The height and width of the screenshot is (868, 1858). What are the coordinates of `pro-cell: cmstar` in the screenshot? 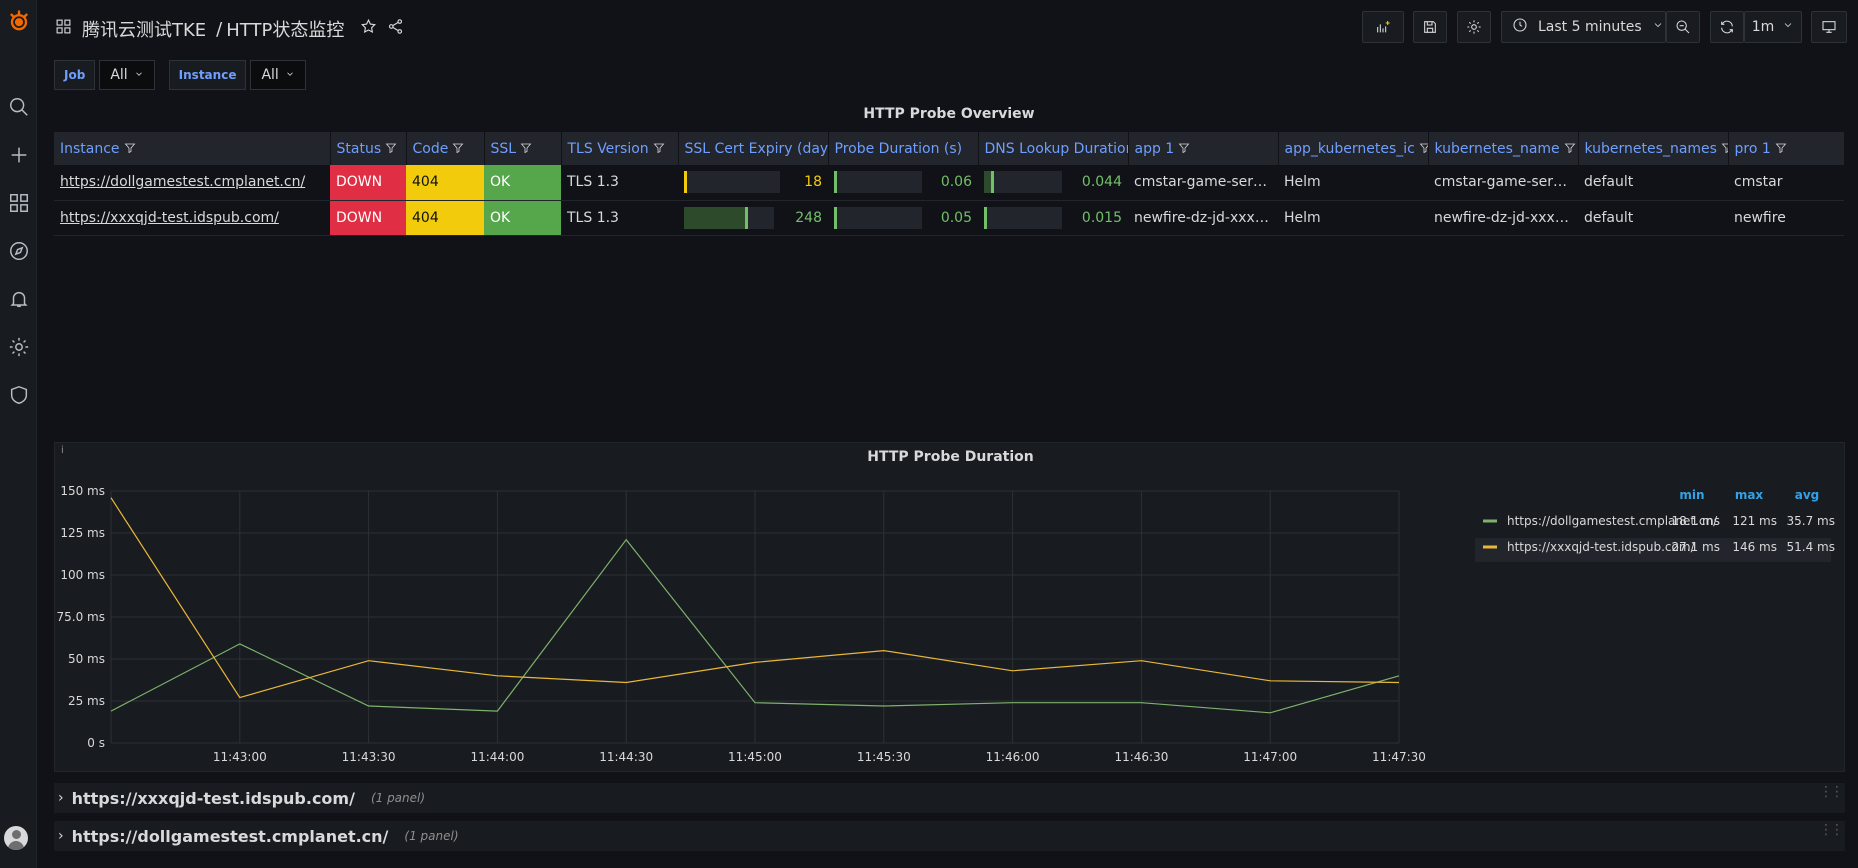 It's located at (1786, 183).